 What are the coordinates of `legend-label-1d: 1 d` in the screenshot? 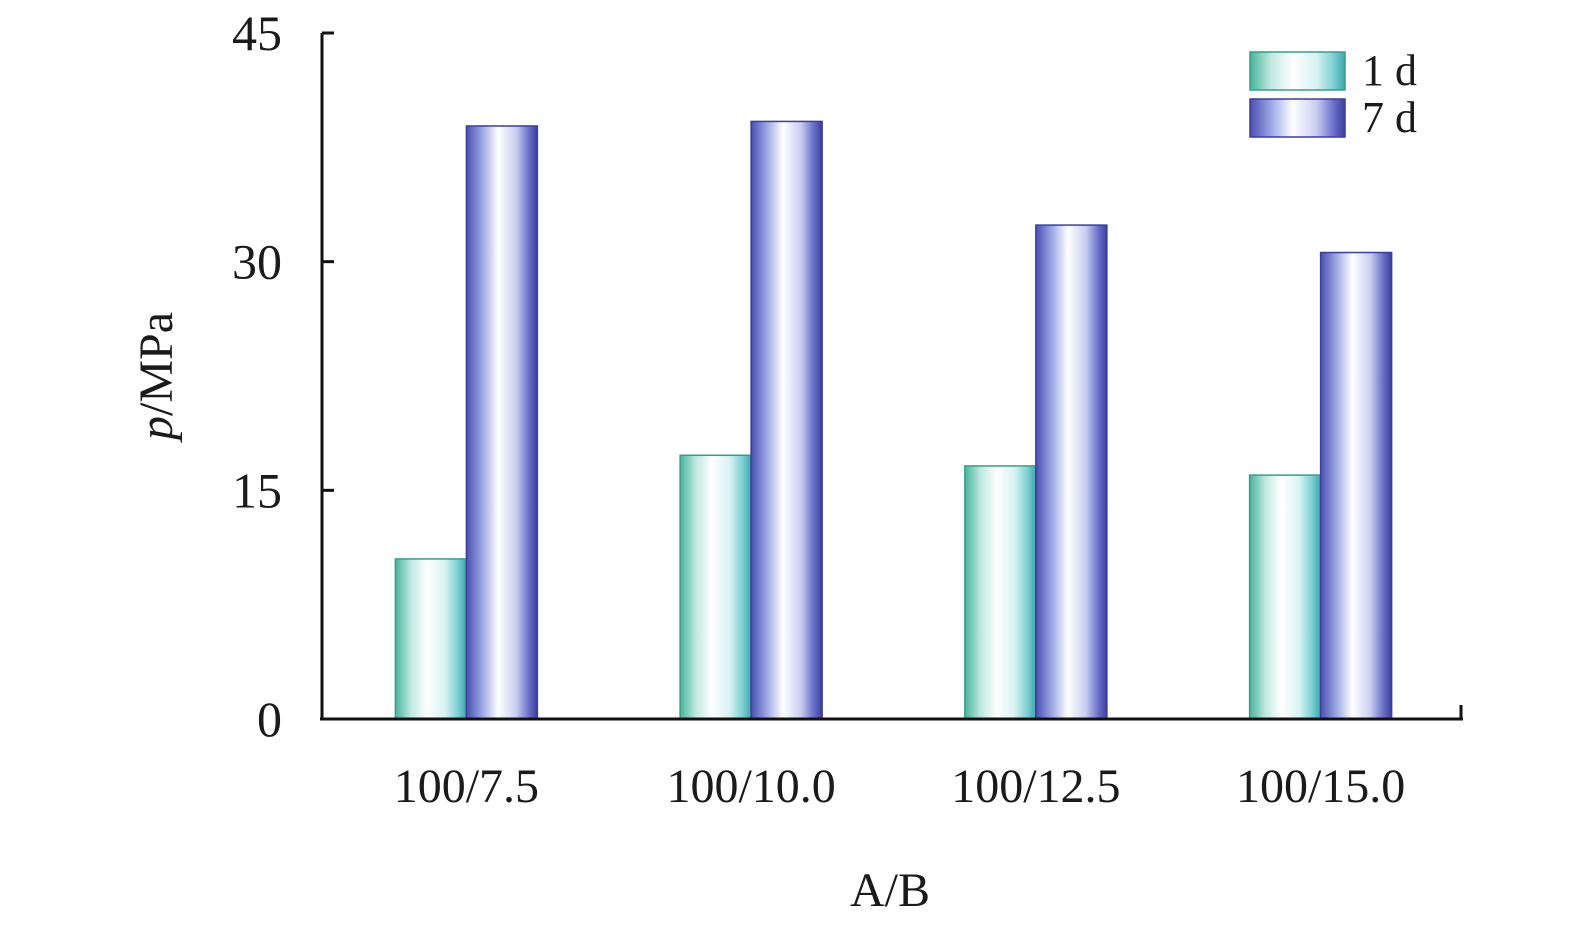 It's located at (1389, 70).